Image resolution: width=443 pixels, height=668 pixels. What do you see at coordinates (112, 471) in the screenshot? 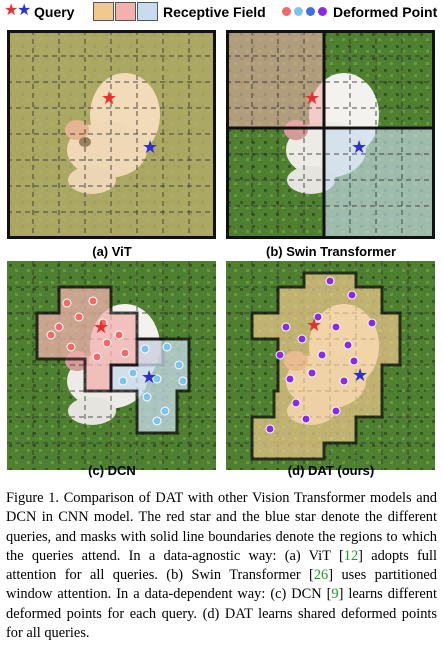
I see `caption-dcn: (c) DCN` at bounding box center [112, 471].